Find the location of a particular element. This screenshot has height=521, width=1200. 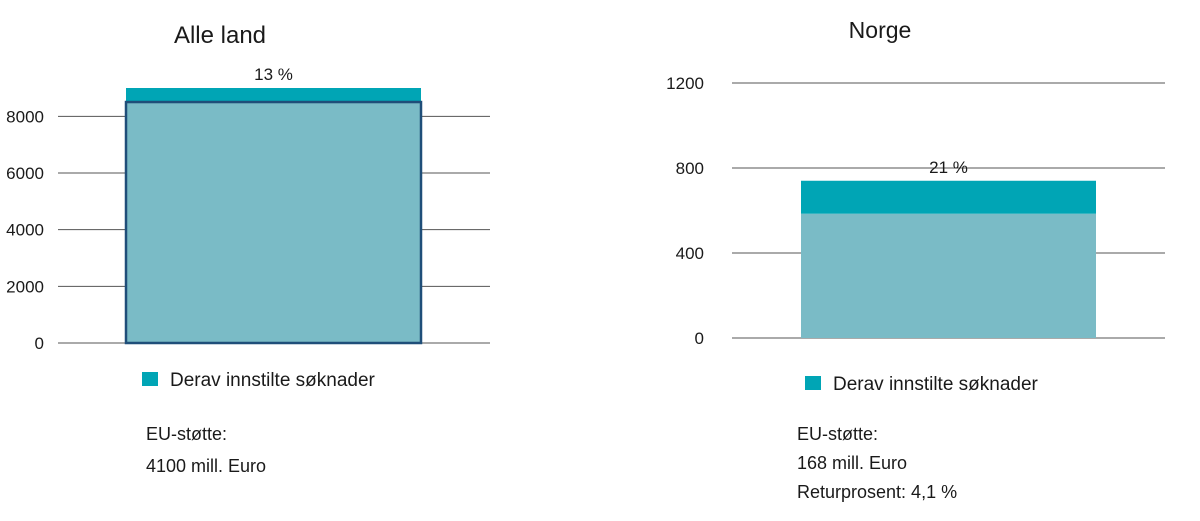

y-tick-label: 8000 is located at coordinates (25, 116).